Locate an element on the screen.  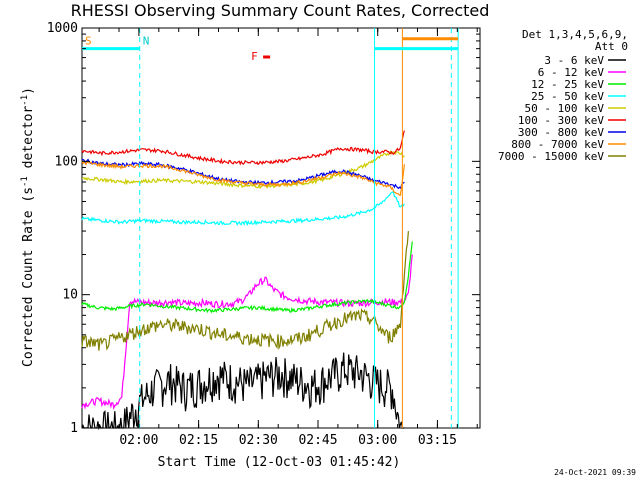
y-axis-label-sup2: -1 is located at coordinates (25, 100).